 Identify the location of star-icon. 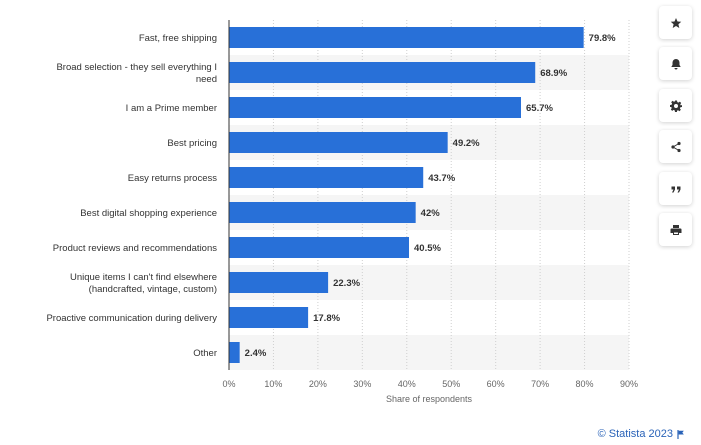
(675, 22).